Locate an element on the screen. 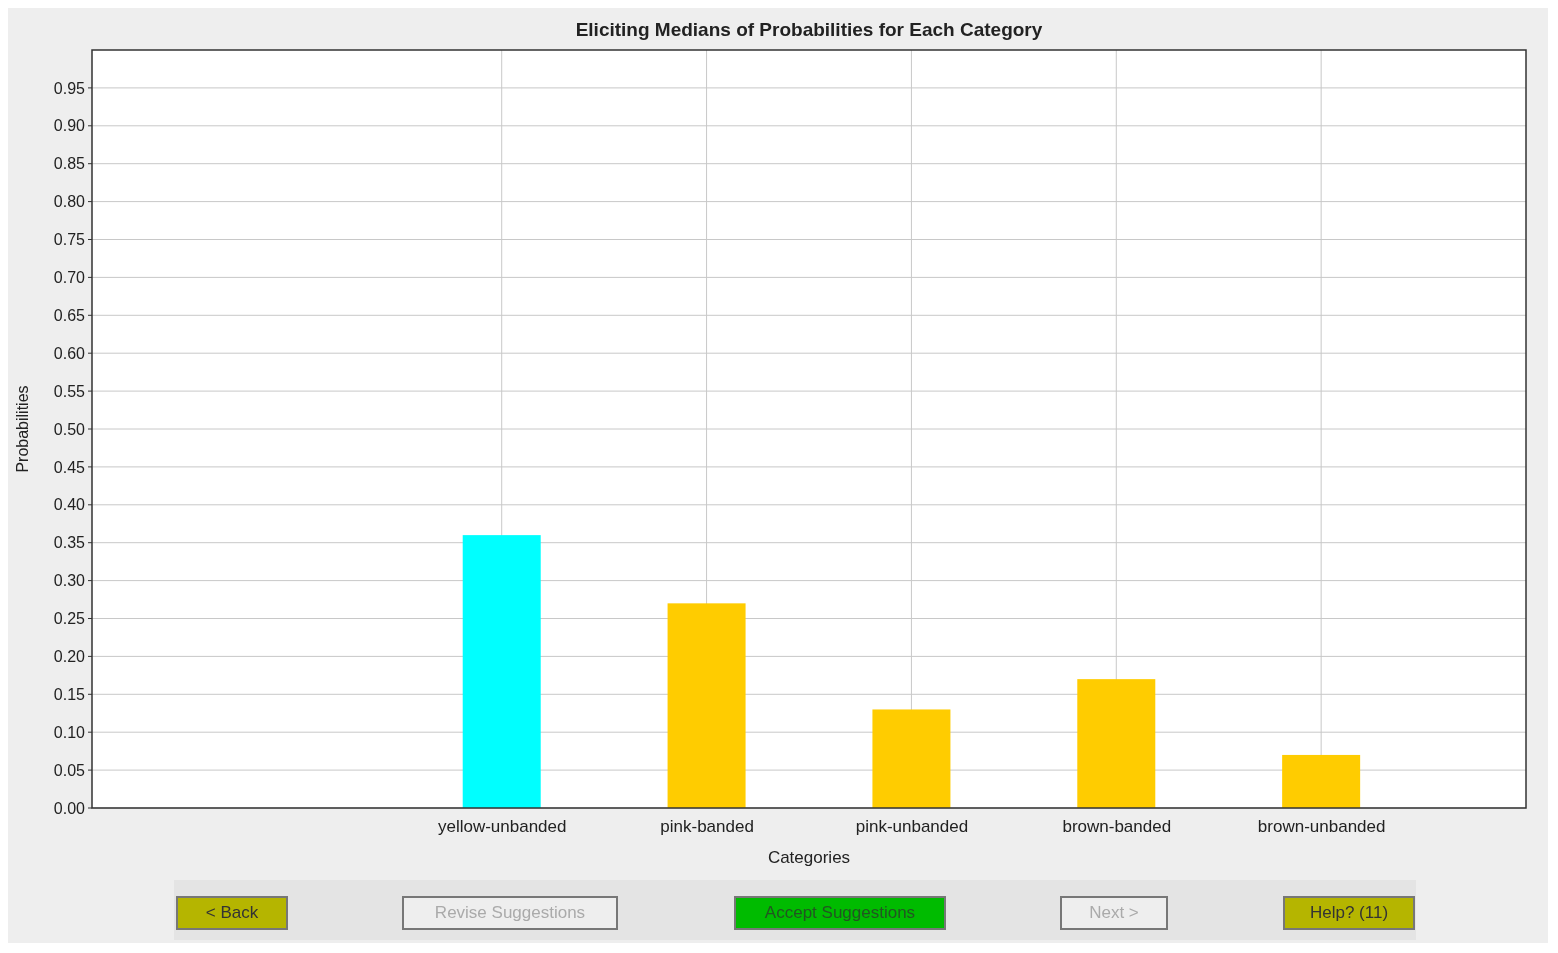  y-tick-label: 0.20 is located at coordinates (69, 656).